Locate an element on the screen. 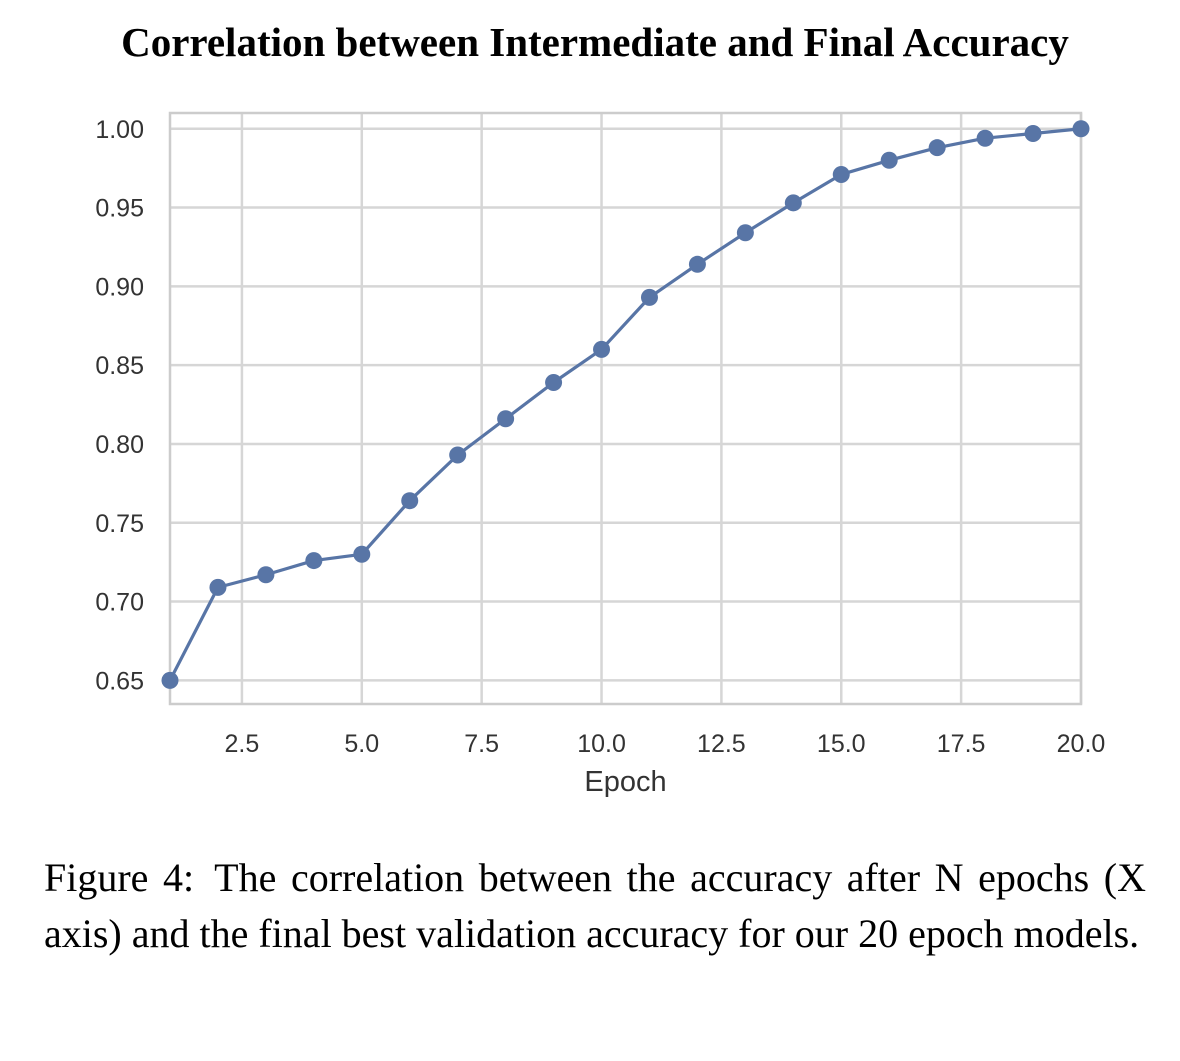 The image size is (1180, 1061). y-tick-label: 0.65 is located at coordinates (119, 681).